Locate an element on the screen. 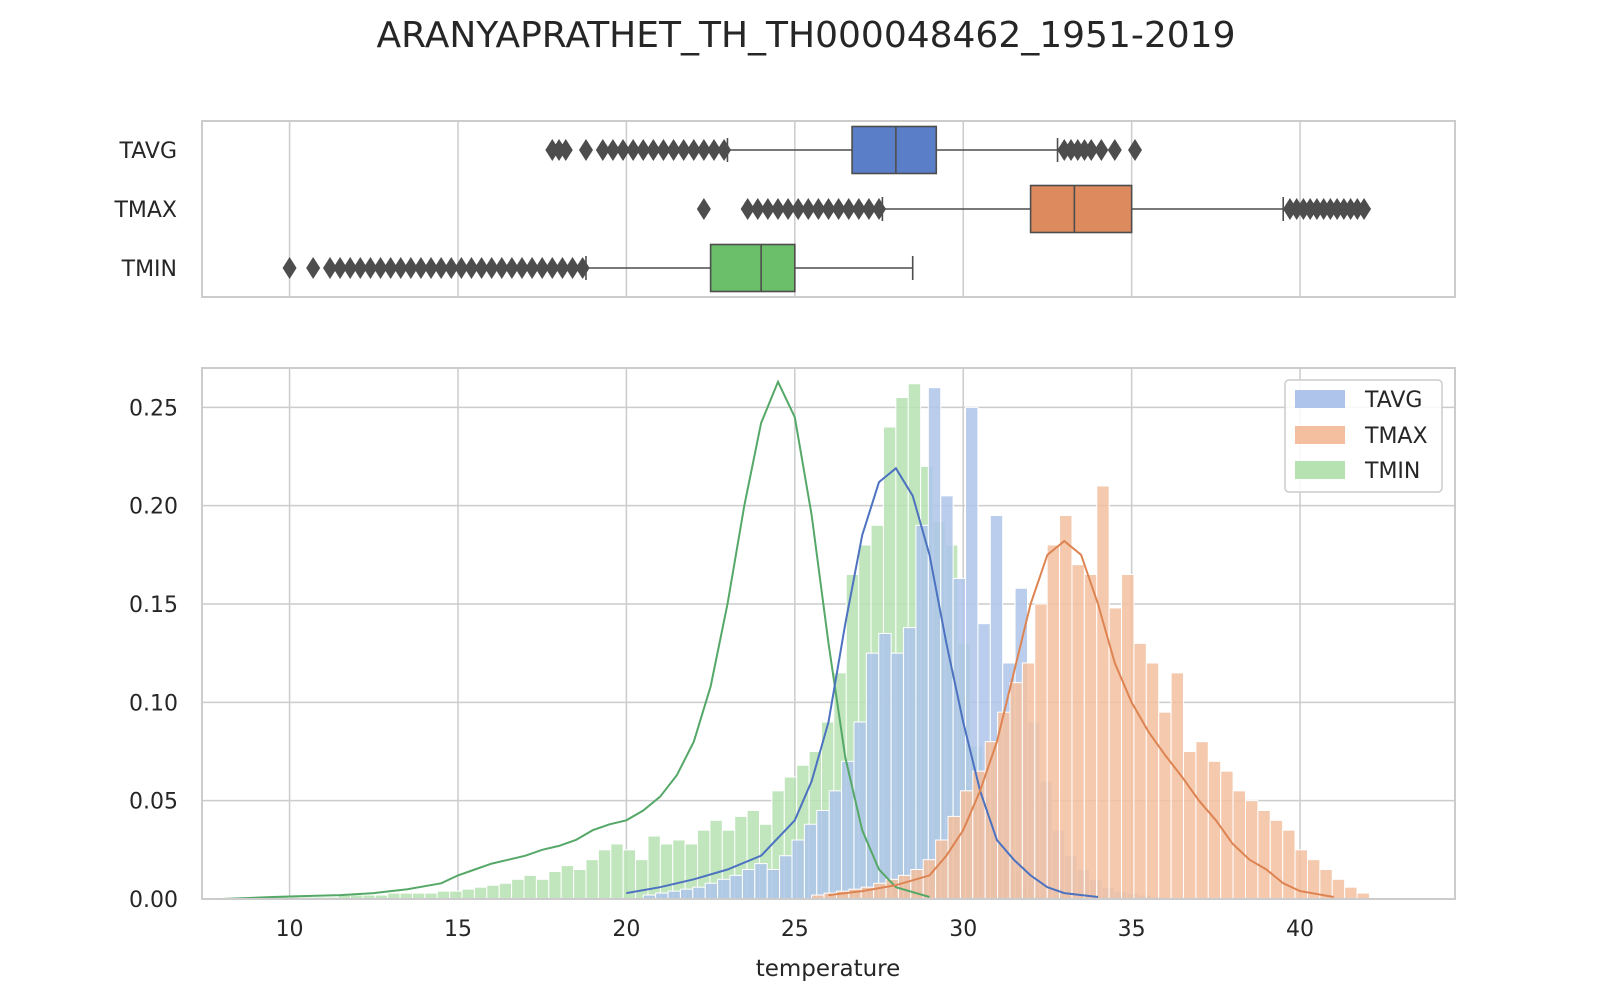  boxplot-panel: TAVG TMAX TMIN is located at coordinates (784, 209).